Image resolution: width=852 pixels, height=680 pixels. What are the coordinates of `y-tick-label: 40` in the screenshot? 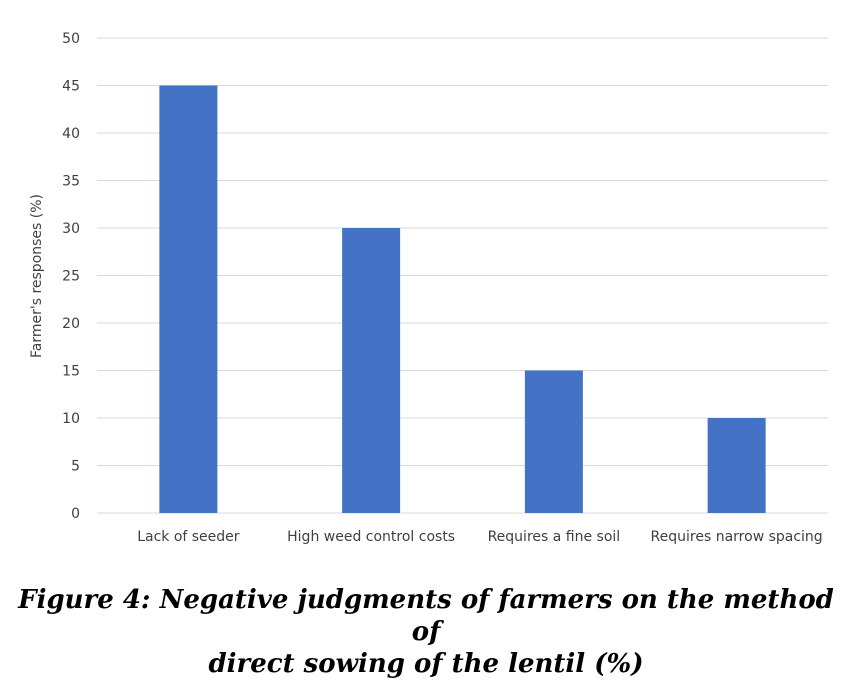 It's located at (71, 134).